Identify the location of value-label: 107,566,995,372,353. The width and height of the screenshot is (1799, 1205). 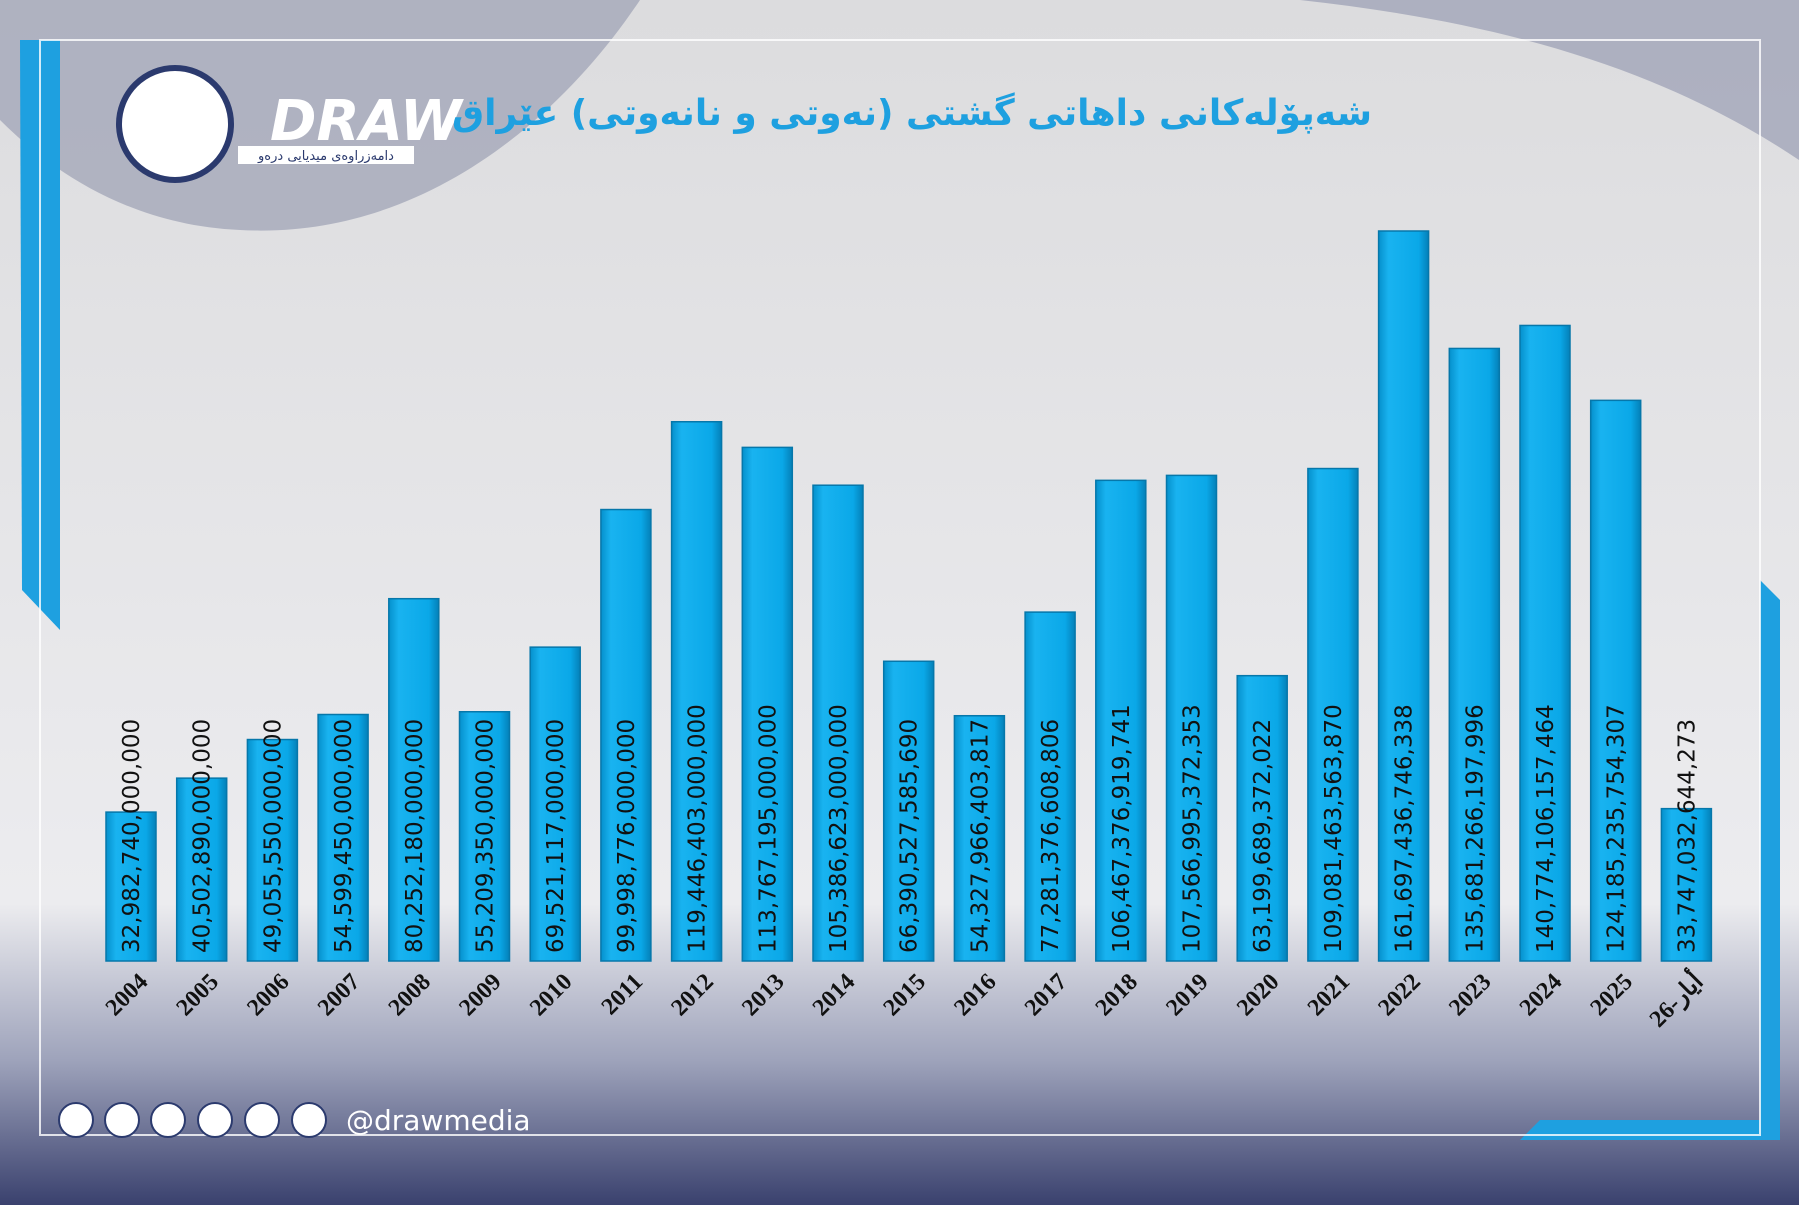
(1193, 828).